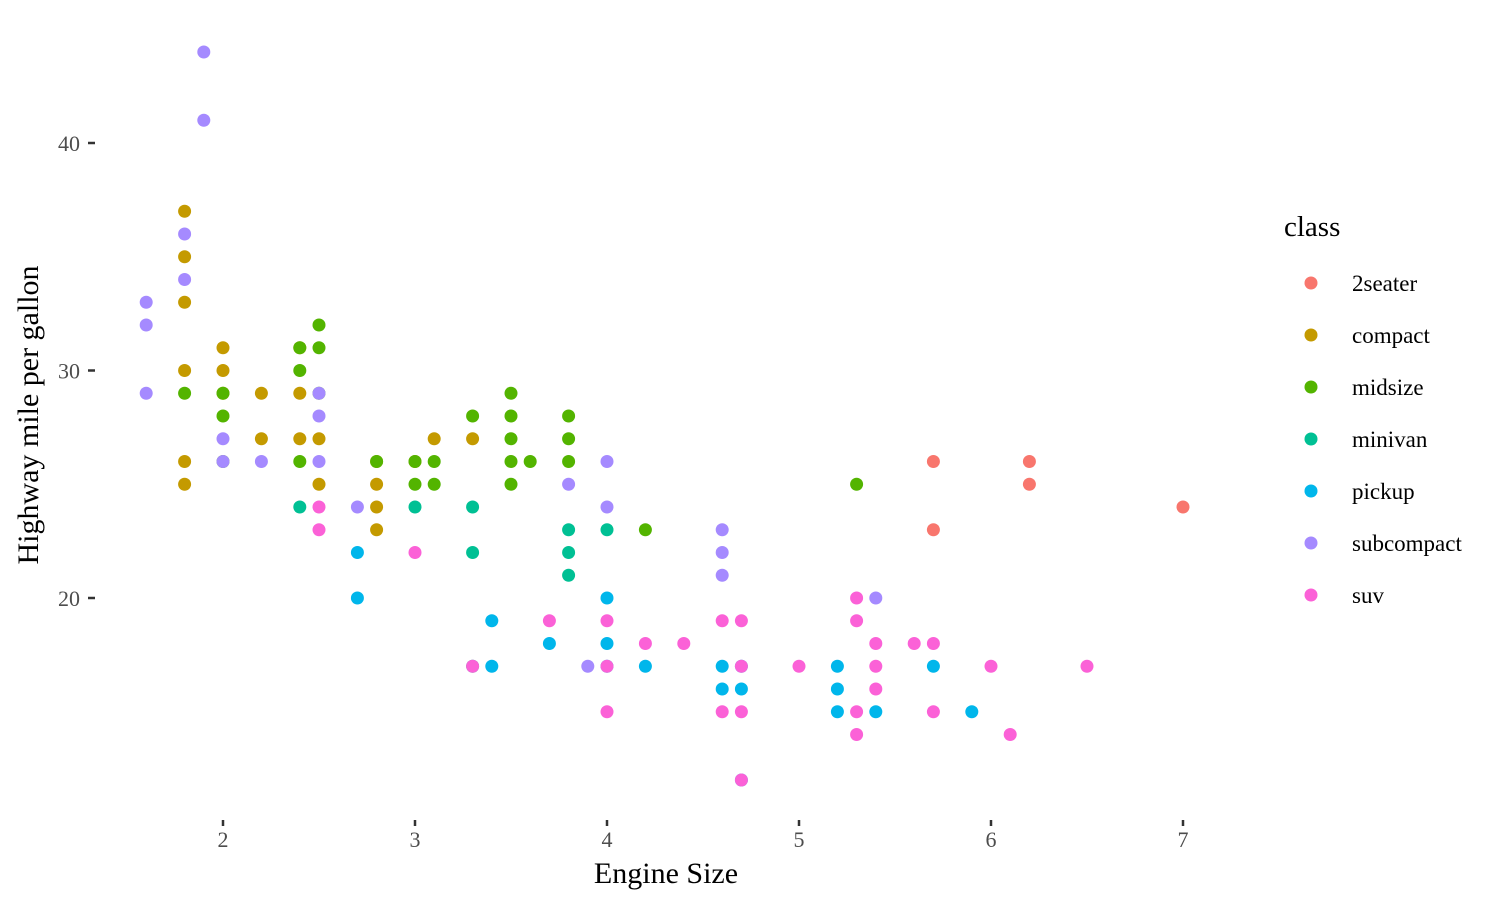 The image size is (1512, 907). I want to click on legend-key-minivan, so click(1311, 439).